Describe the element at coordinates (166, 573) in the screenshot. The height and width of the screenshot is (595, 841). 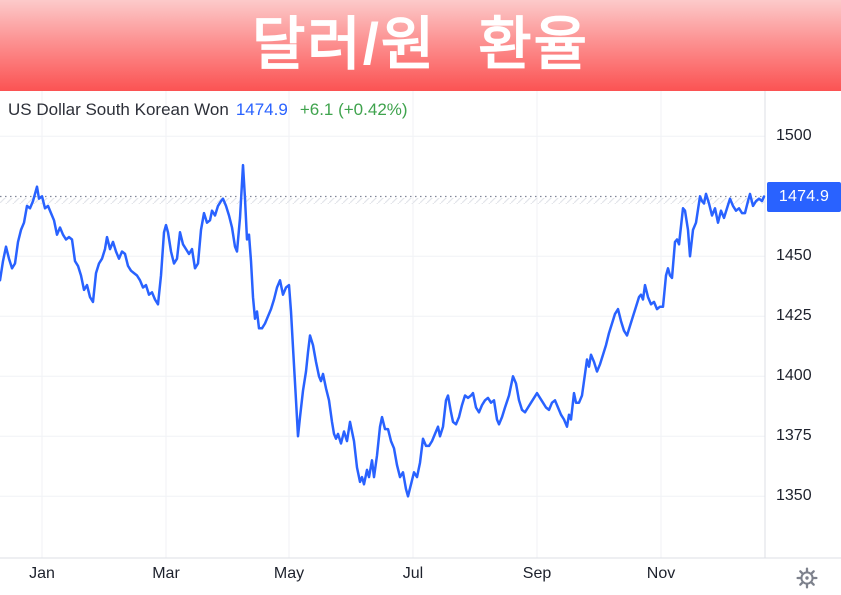
I see `x-axis-label: Mar` at that location.